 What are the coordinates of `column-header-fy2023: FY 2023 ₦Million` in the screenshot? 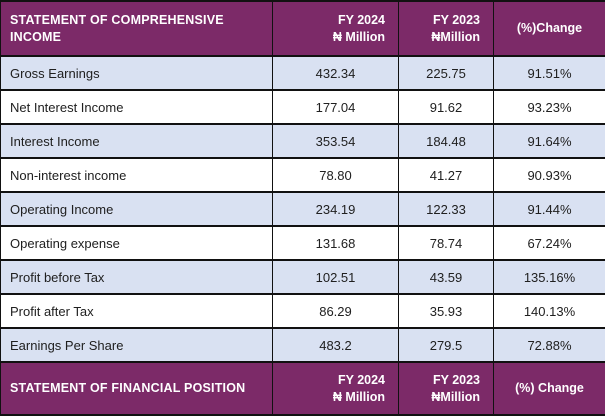 It's located at (446, 28).